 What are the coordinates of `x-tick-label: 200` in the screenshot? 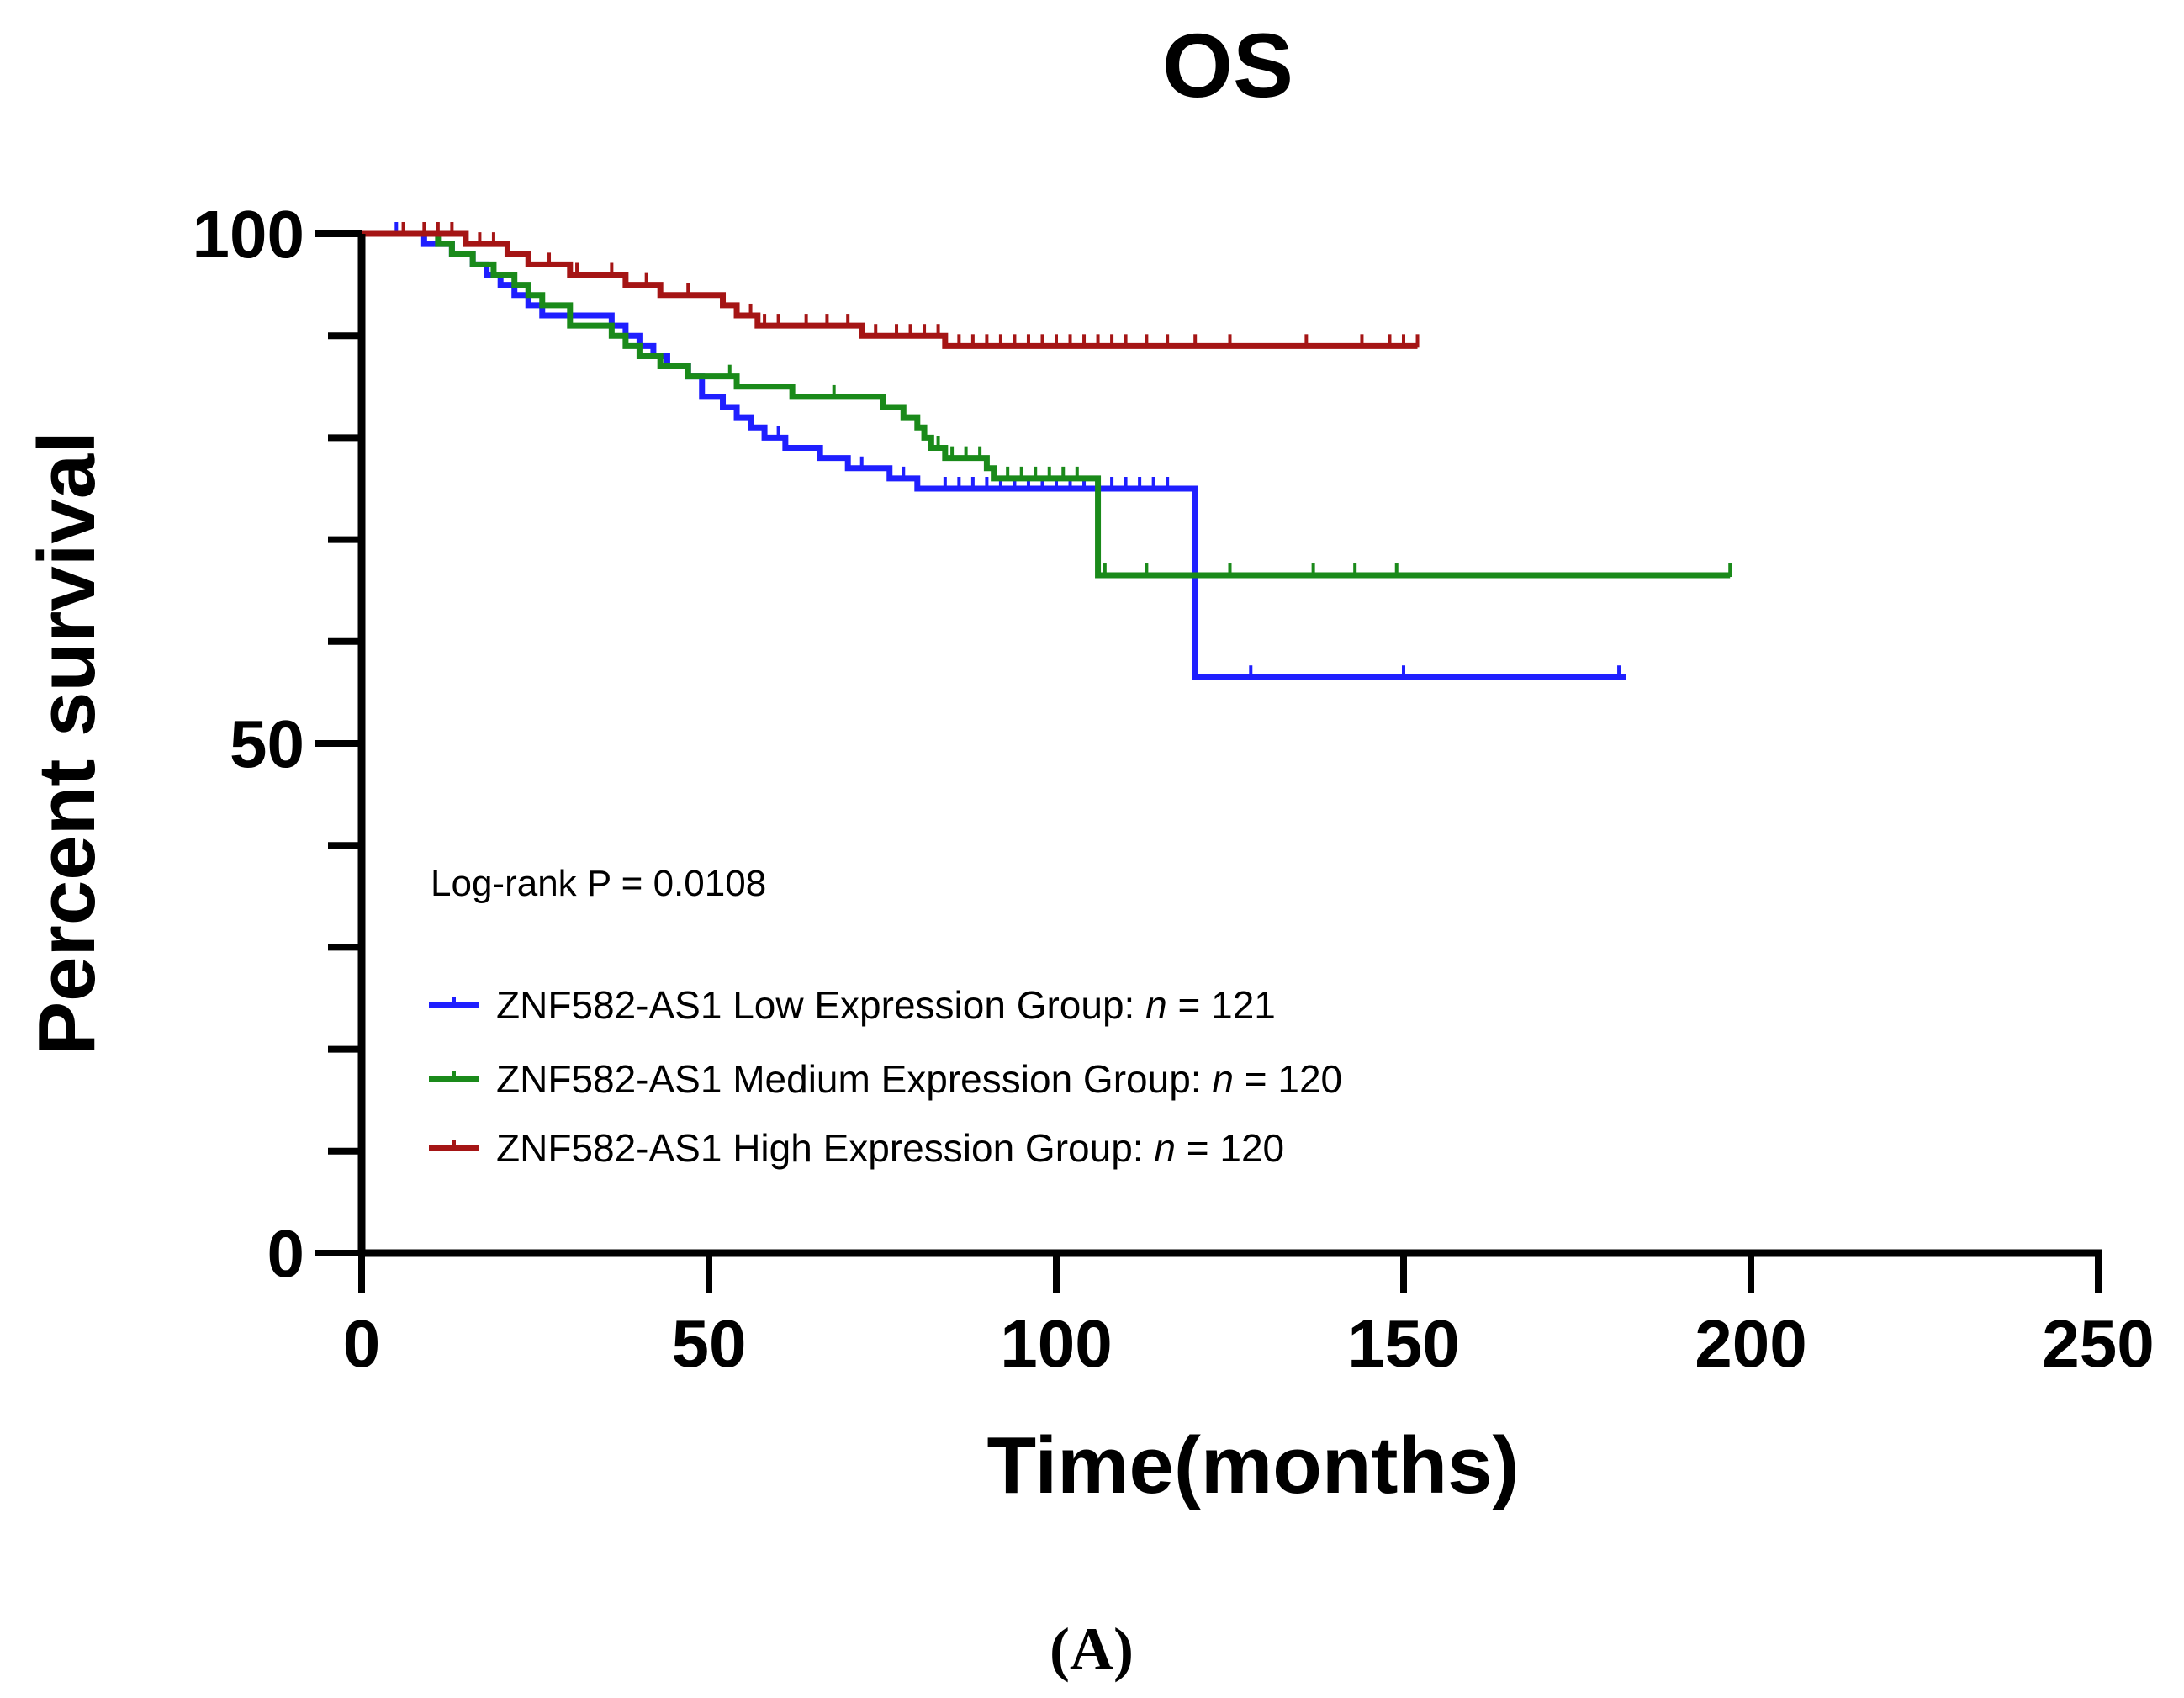 It's located at (1750, 1343).